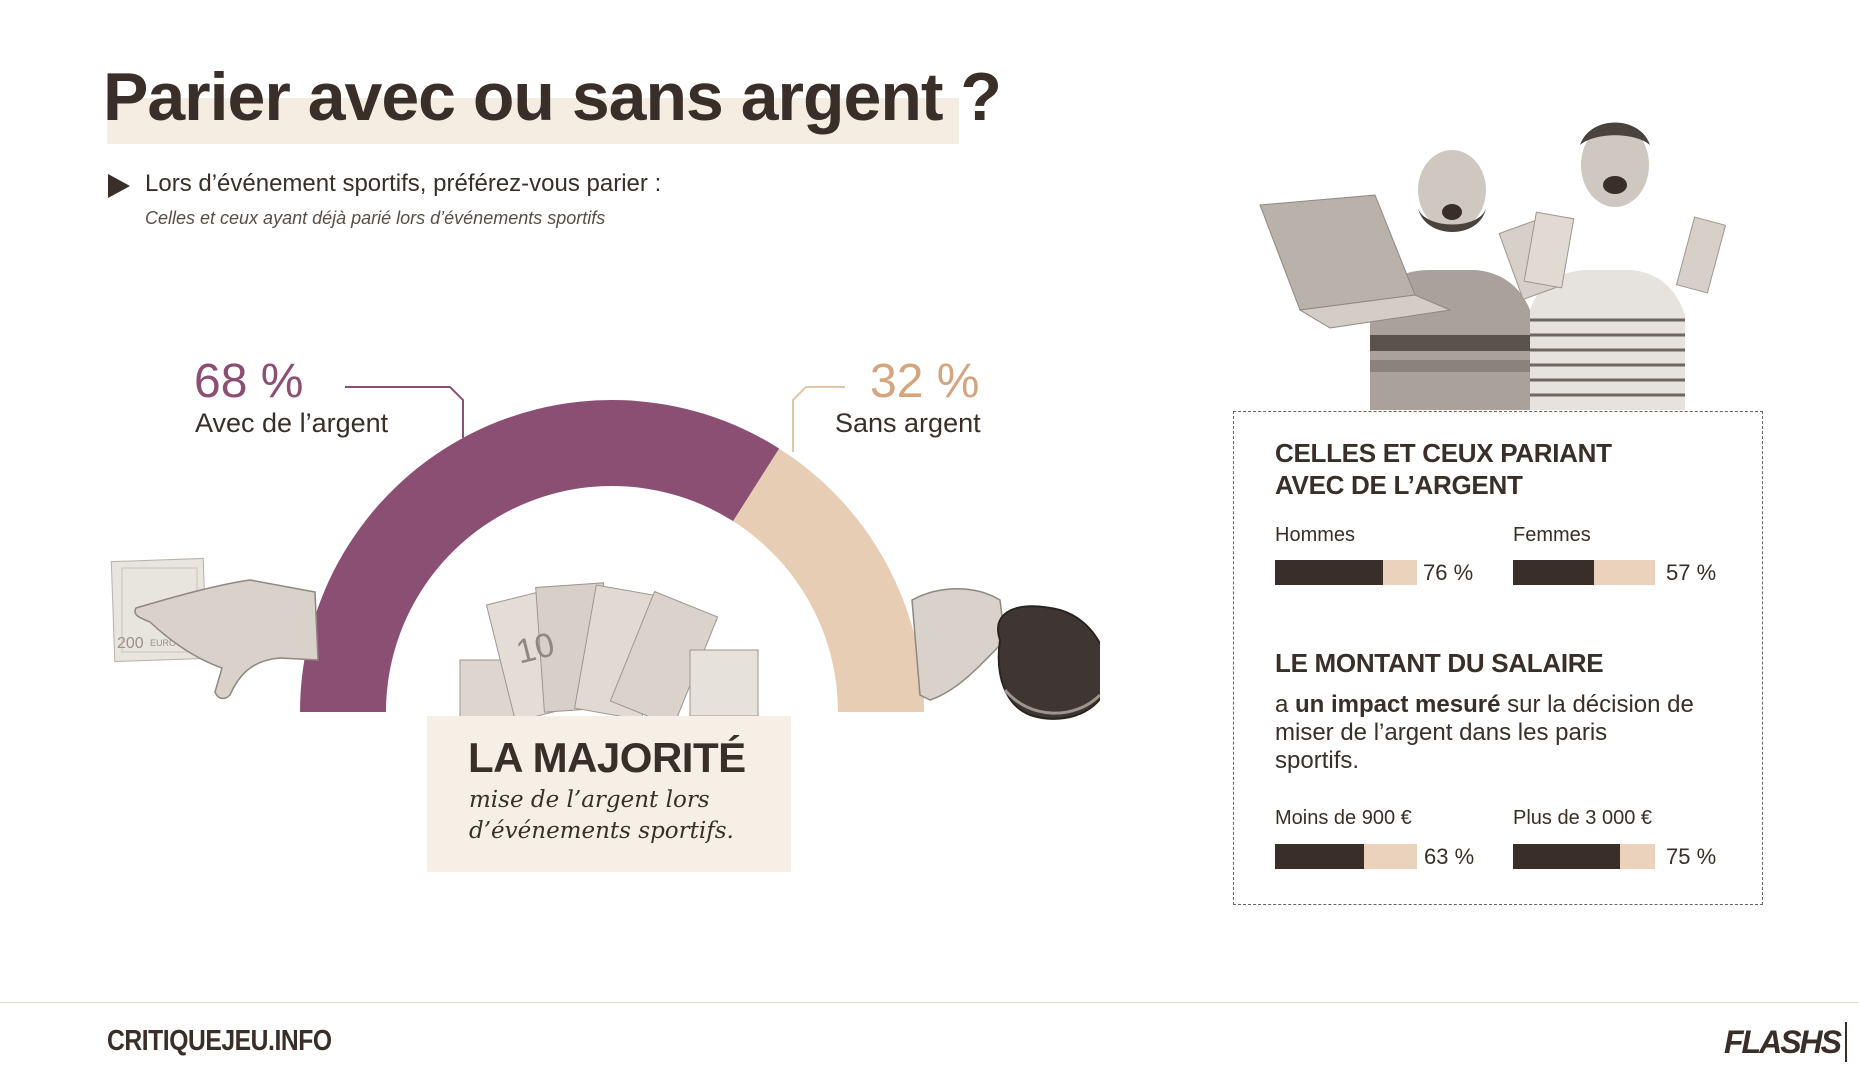 Image resolution: width=1859 pixels, height=1080 pixels. I want to click on banknotes-fan-icon: 10, so click(609, 655).